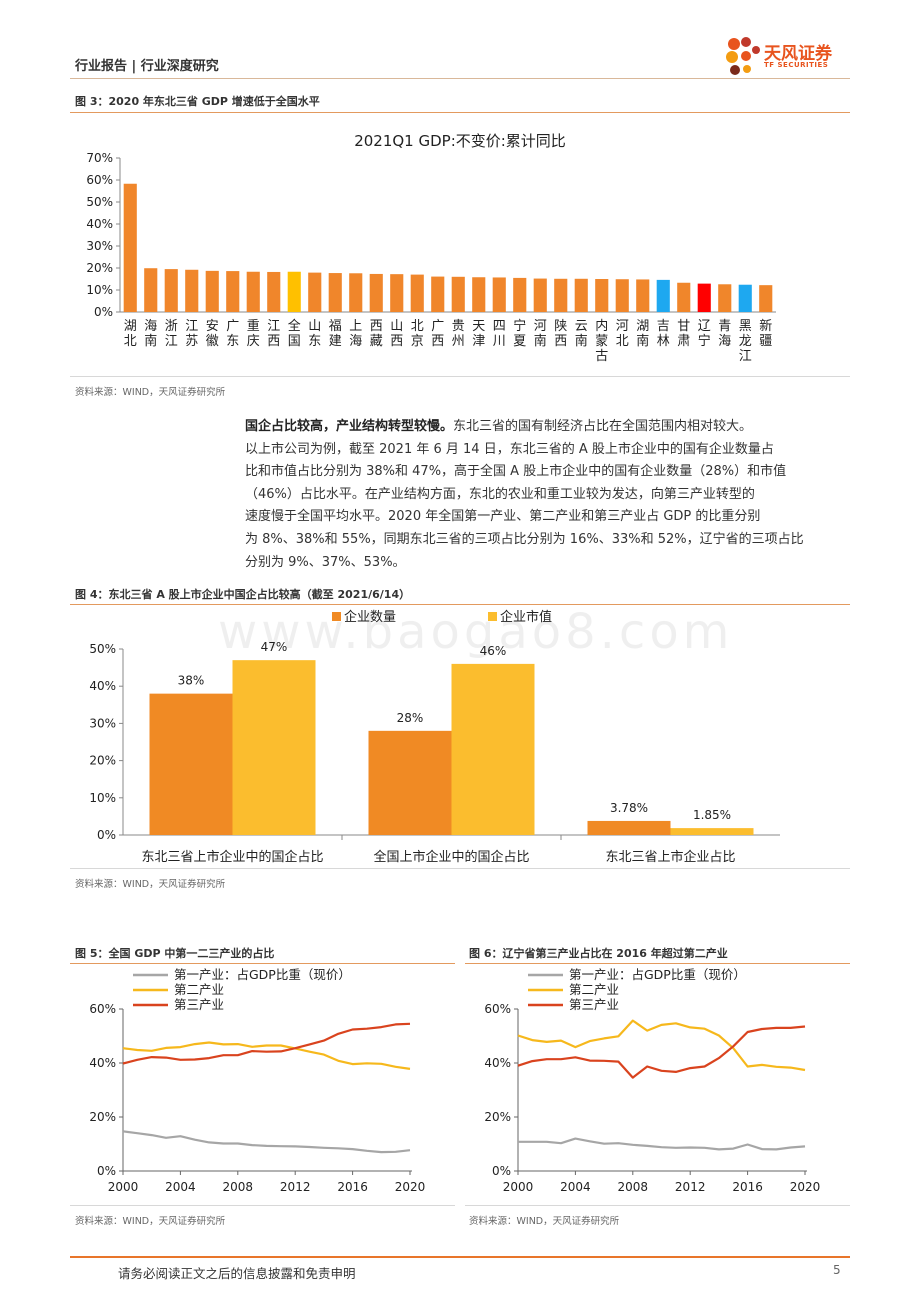 The width and height of the screenshot is (920, 1302). What do you see at coordinates (724, 341) in the screenshot?
I see `figure3-category-label: 海` at bounding box center [724, 341].